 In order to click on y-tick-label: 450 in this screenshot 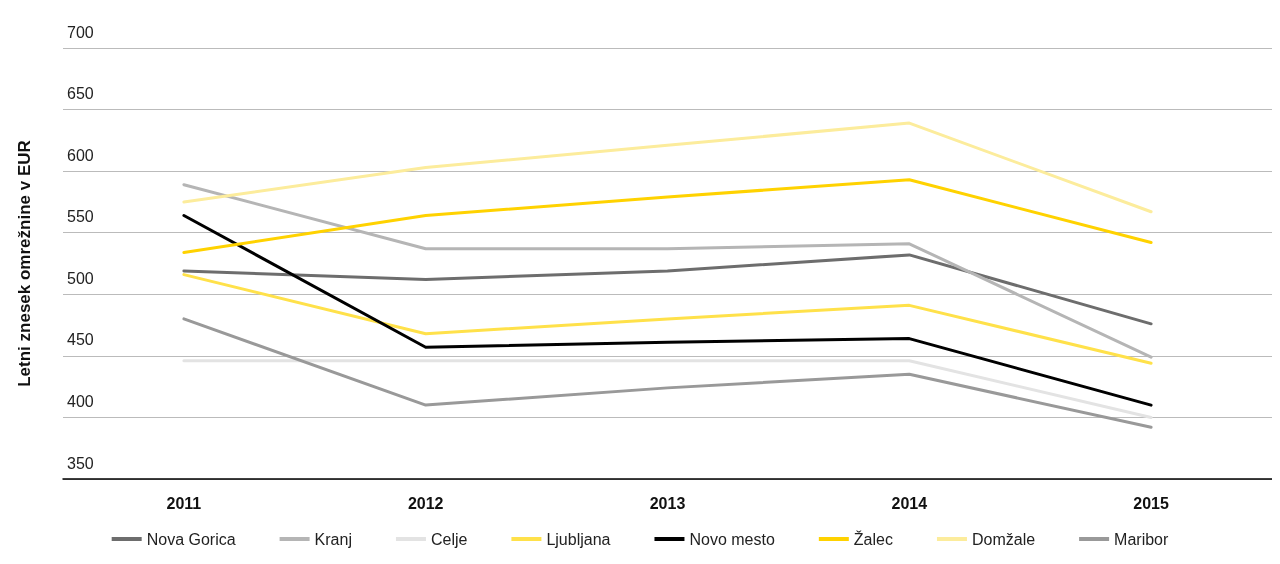, I will do `click(80, 340)`.